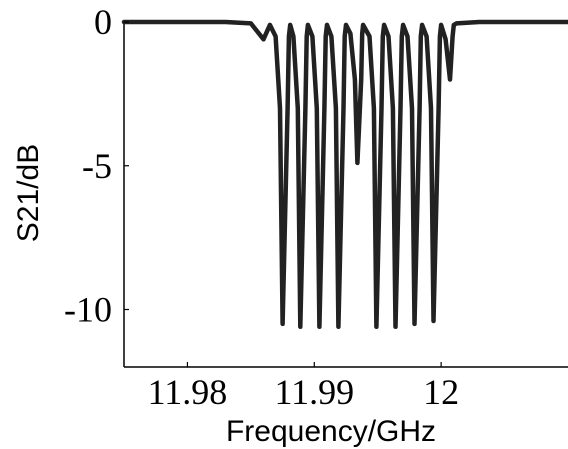  Describe the element at coordinates (441, 392) in the screenshot. I see `x-tick-label: 12` at that location.